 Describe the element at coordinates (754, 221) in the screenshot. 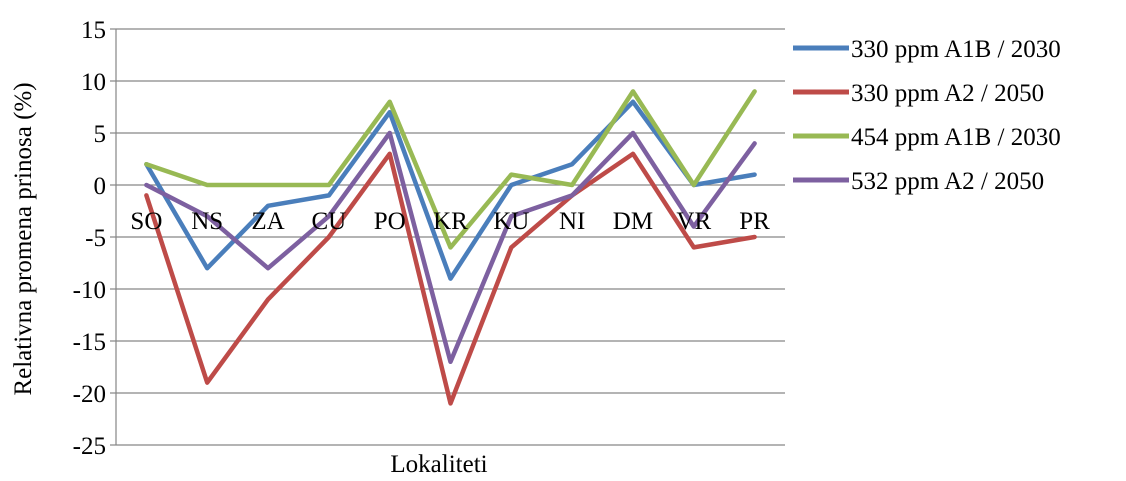

I see `x-category-label: PR` at that location.